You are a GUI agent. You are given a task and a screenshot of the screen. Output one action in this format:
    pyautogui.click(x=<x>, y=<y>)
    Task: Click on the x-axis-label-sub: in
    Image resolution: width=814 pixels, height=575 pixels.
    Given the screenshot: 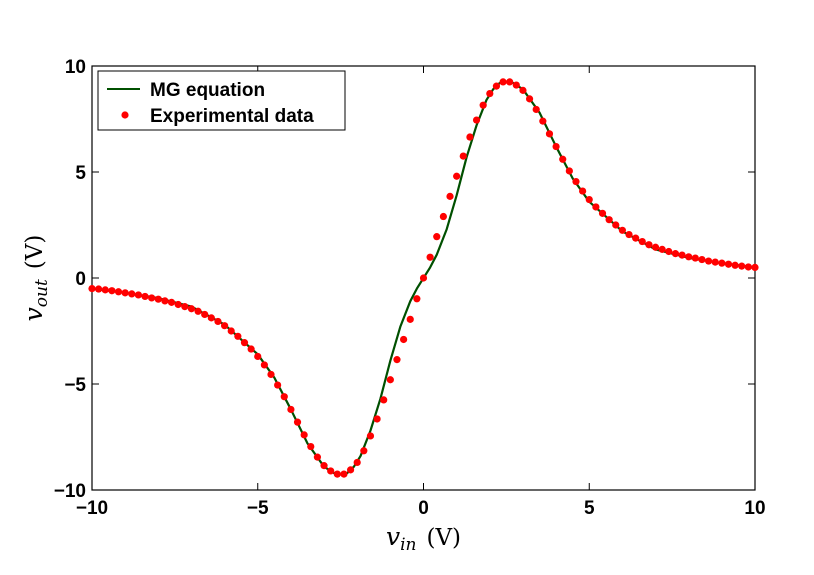 What is the action you would take?
    pyautogui.click(x=408, y=545)
    